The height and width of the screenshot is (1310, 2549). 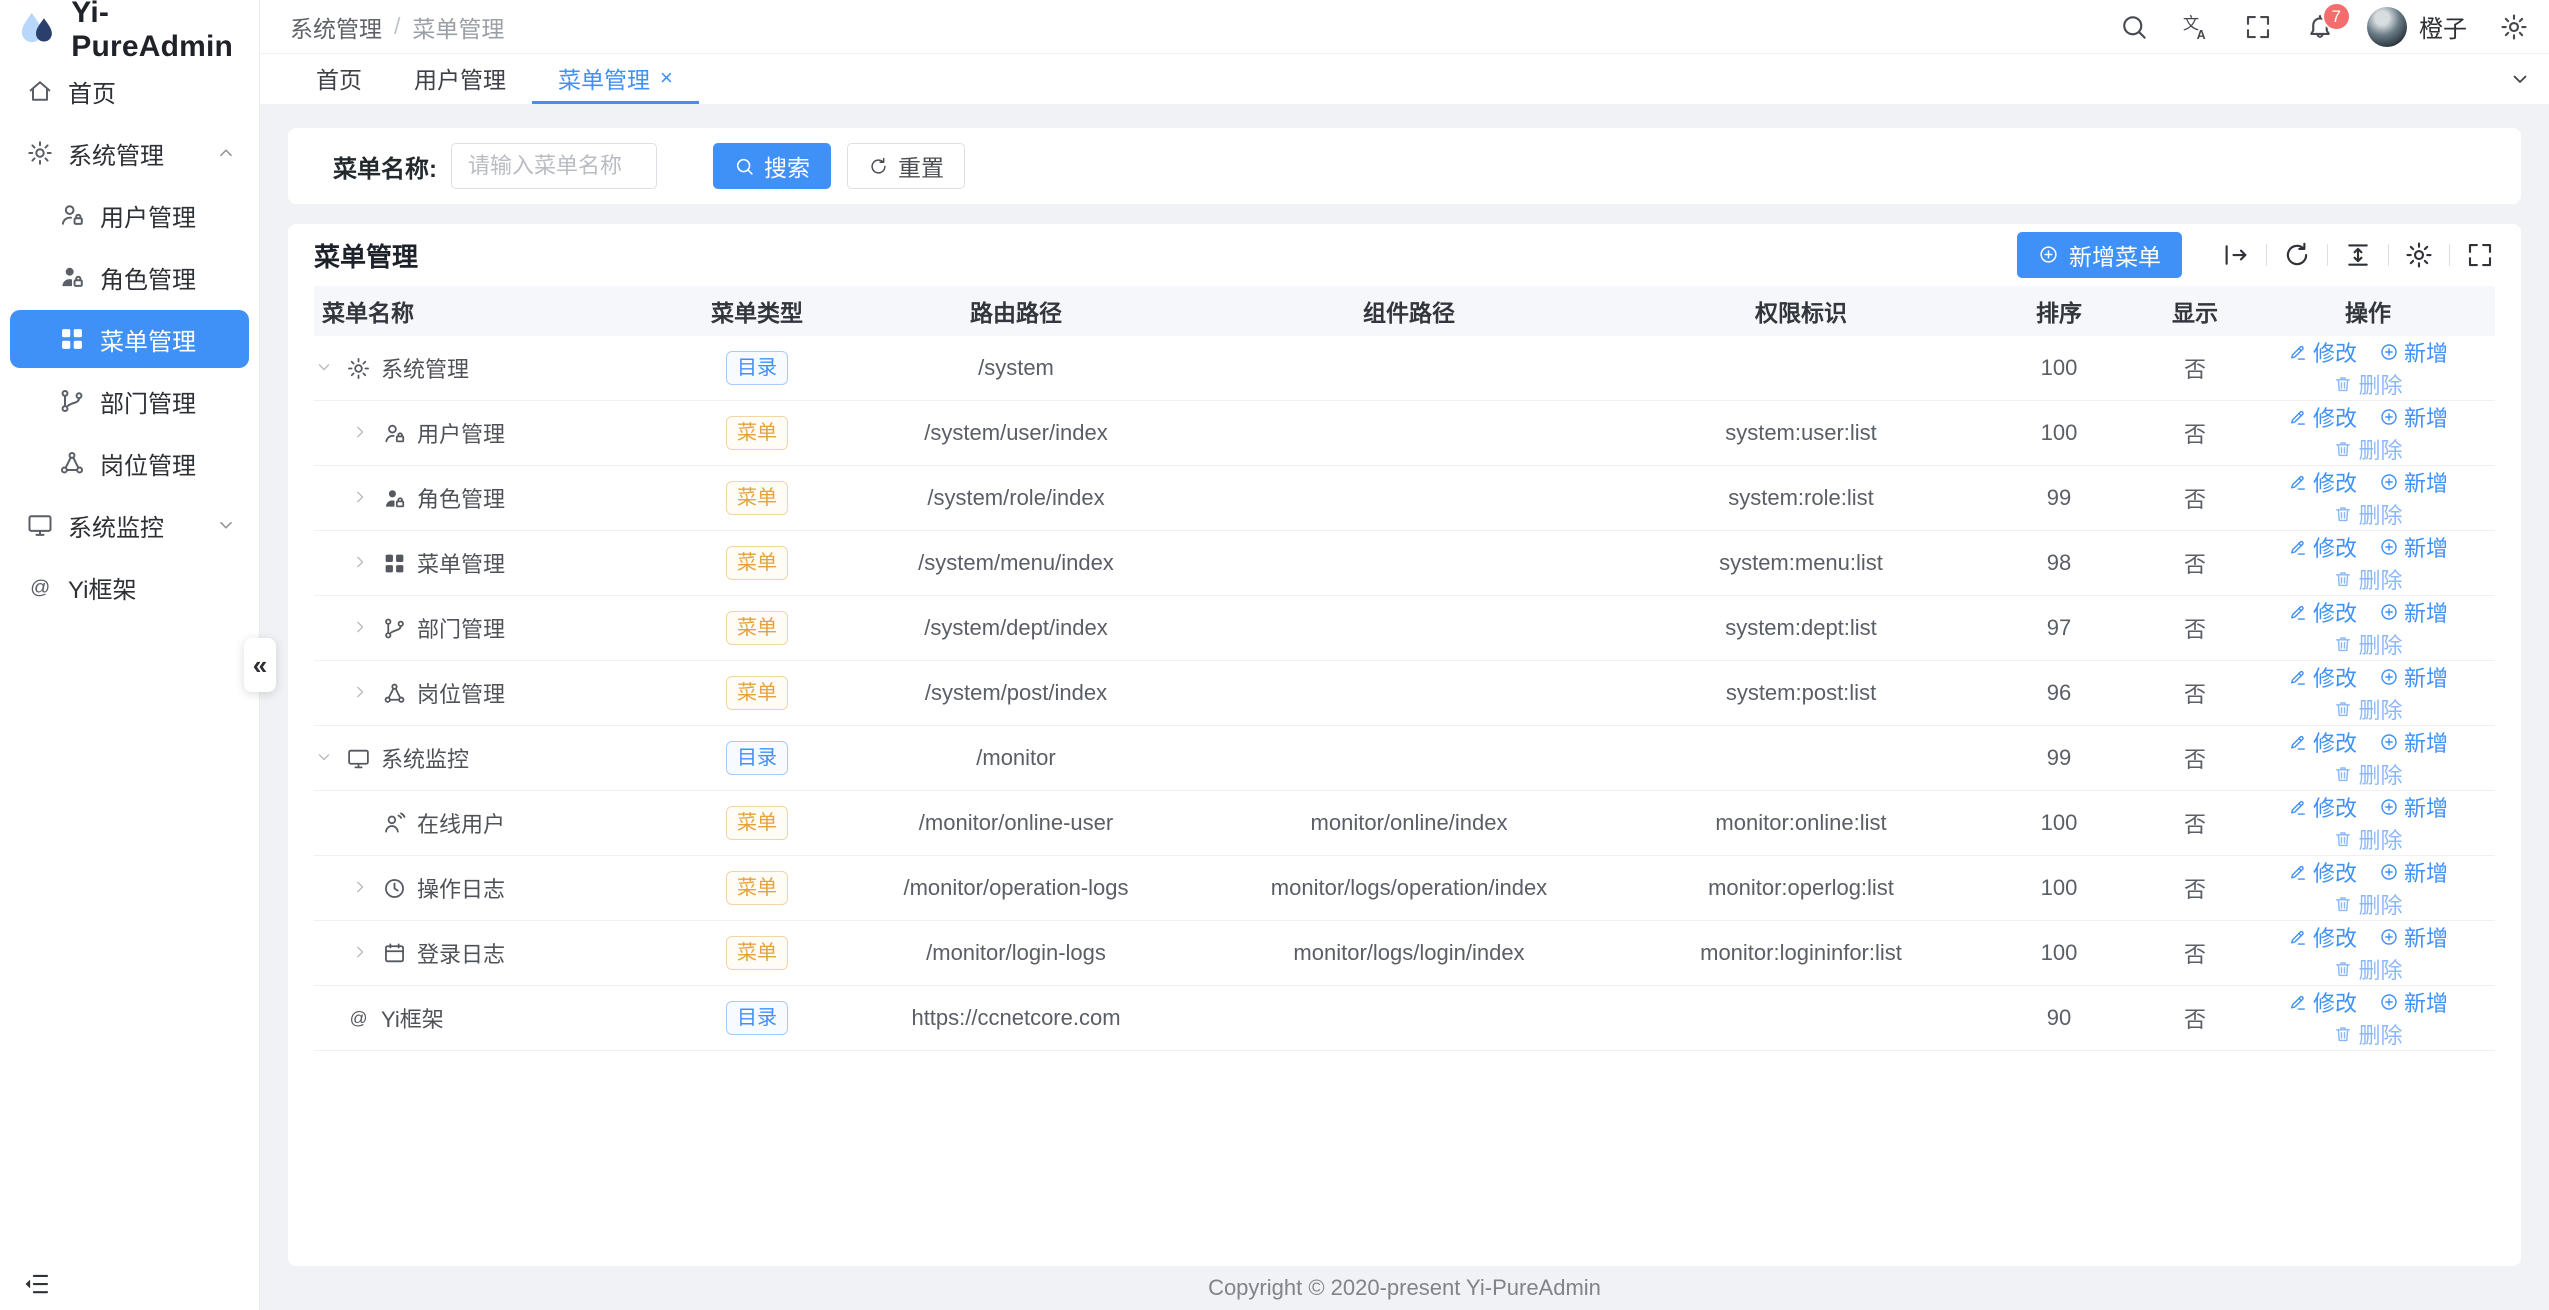 What do you see at coordinates (226, 153) in the screenshot?
I see `chevron-up-icon` at bounding box center [226, 153].